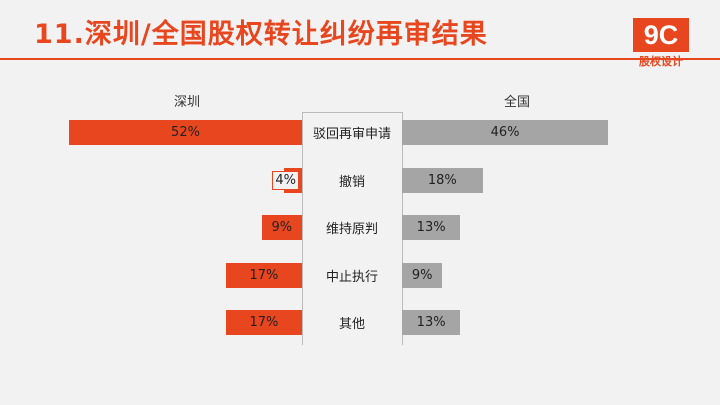  I want to click on bar-shenzhen: 52%, so click(185, 132).